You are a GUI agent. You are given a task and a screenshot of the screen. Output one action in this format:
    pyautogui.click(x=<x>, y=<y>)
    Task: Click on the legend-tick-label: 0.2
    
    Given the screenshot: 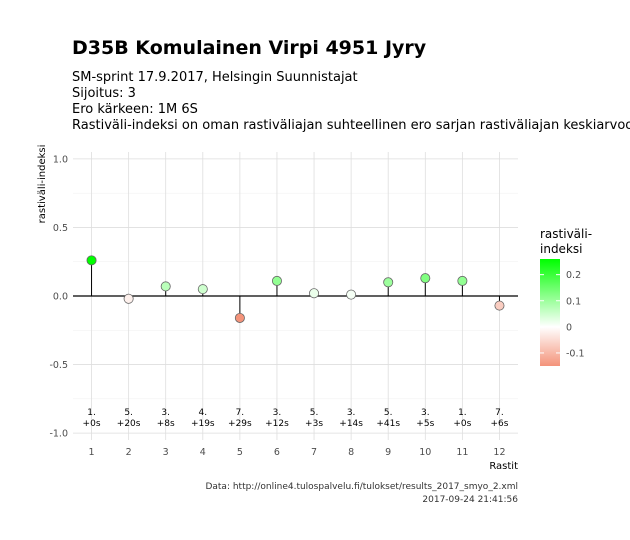 What is the action you would take?
    pyautogui.click(x=573, y=275)
    